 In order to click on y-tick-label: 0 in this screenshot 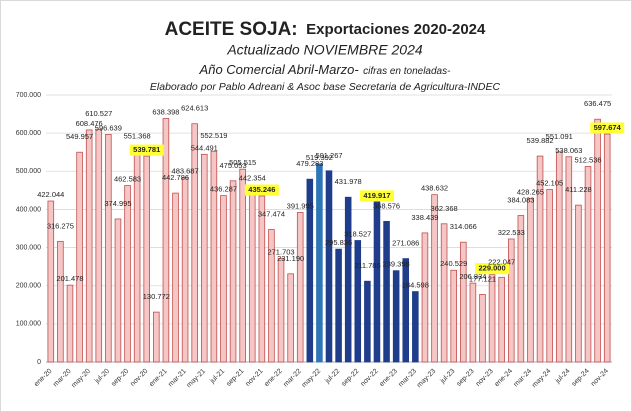, I will do `click(39, 362)`.